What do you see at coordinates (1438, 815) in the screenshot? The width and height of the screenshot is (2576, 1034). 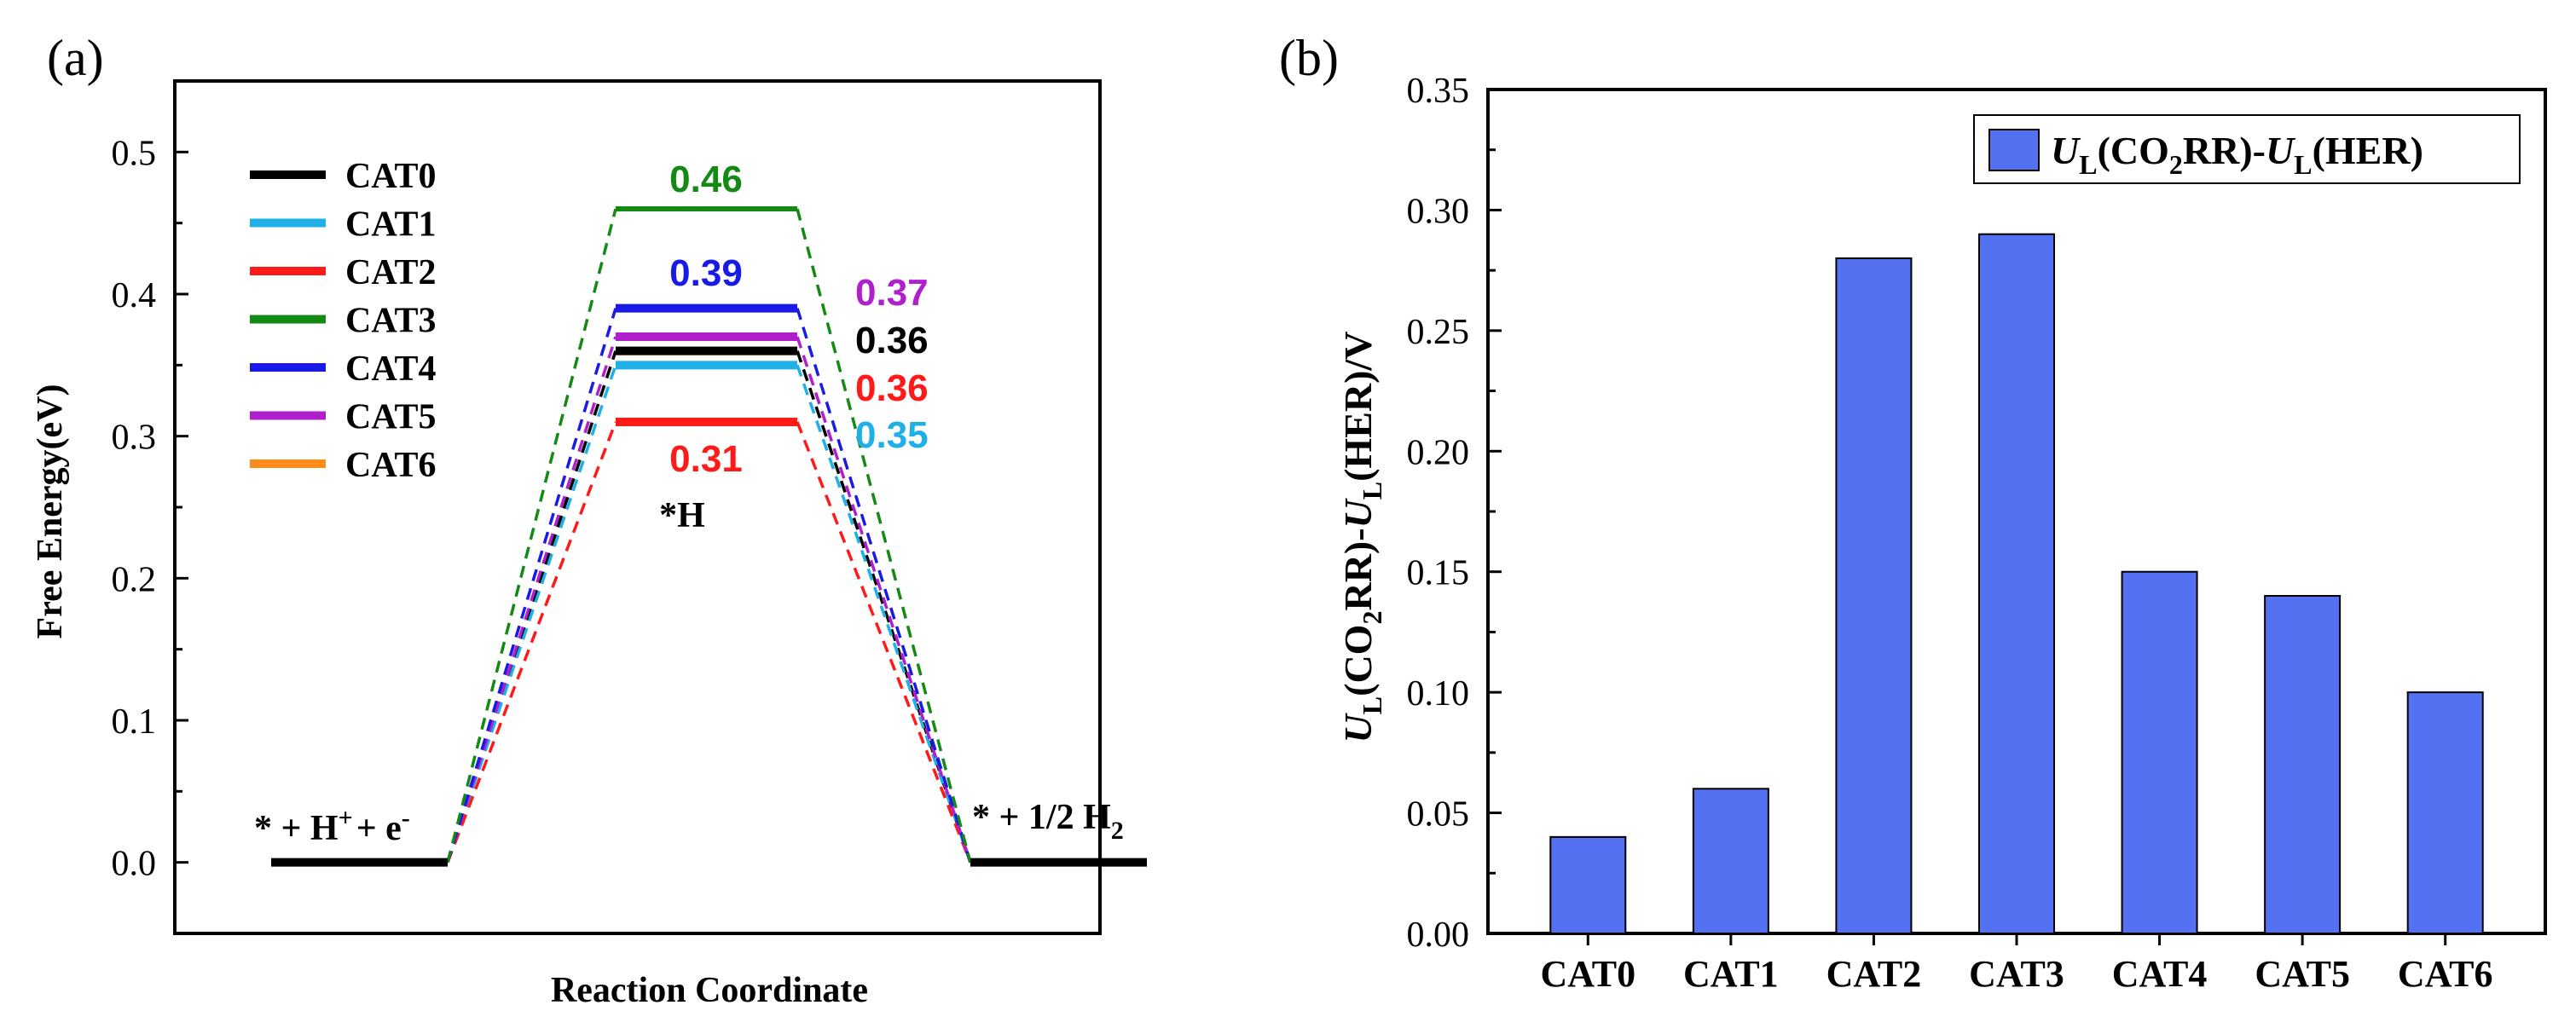 I see `panel-b-y-tick-label: 0.05` at bounding box center [1438, 815].